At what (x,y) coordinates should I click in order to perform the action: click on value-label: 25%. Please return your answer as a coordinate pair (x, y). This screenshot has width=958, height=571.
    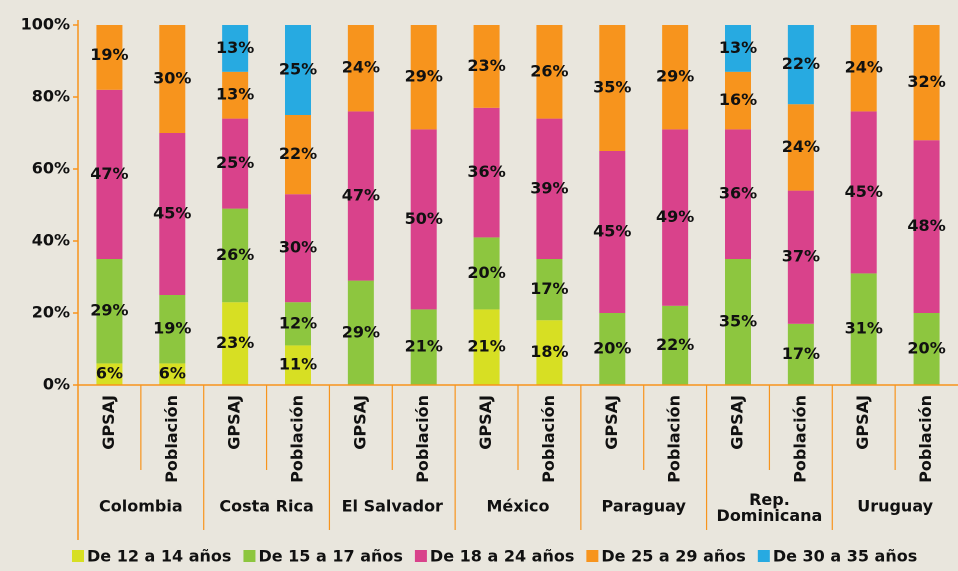
    Looking at the image, I should click on (235, 162).